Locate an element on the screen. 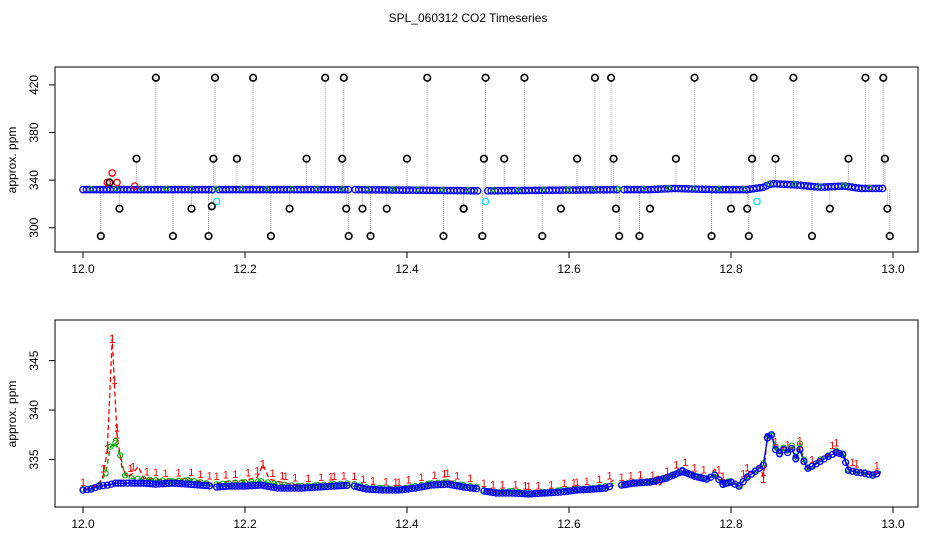 This screenshot has height=540, width=936. bottom-x-tick-label-4: 12.8 is located at coordinates (731, 524).